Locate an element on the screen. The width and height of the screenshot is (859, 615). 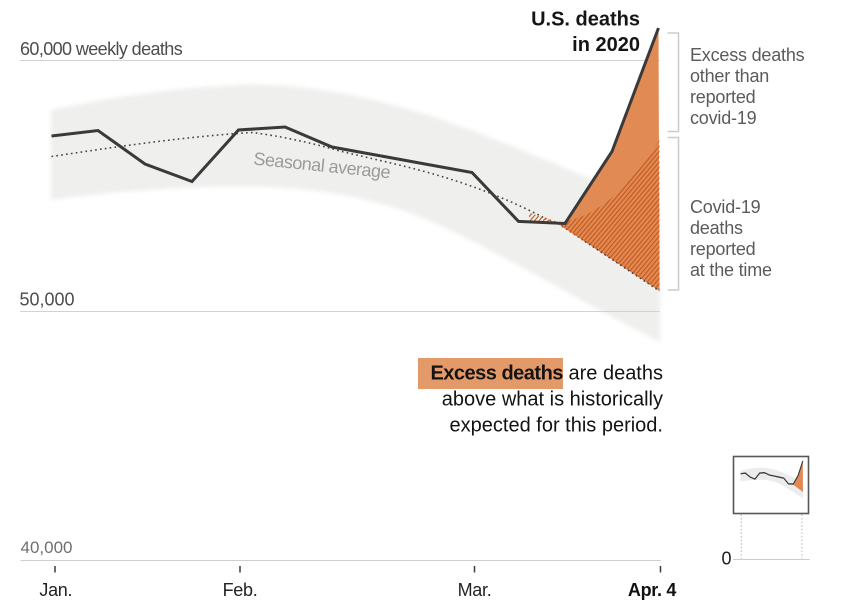
svg-text: U.S. deaths is located at coordinates (585, 20).